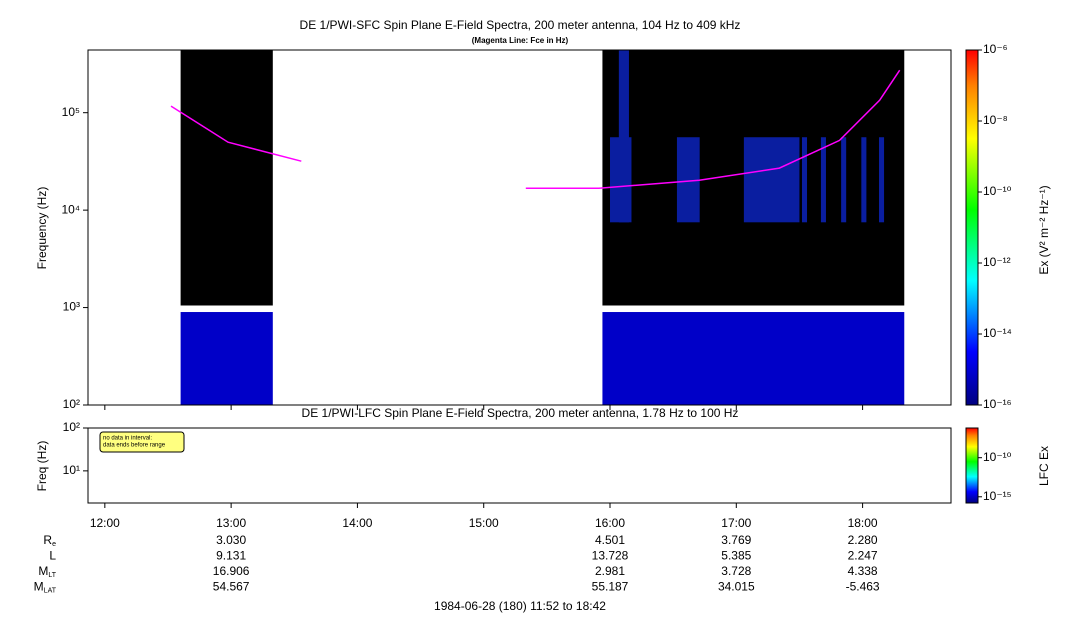  Describe the element at coordinates (1044, 229) in the screenshot. I see `colorbar-label: Ex (V² m⁻² Hz⁻¹)` at that location.